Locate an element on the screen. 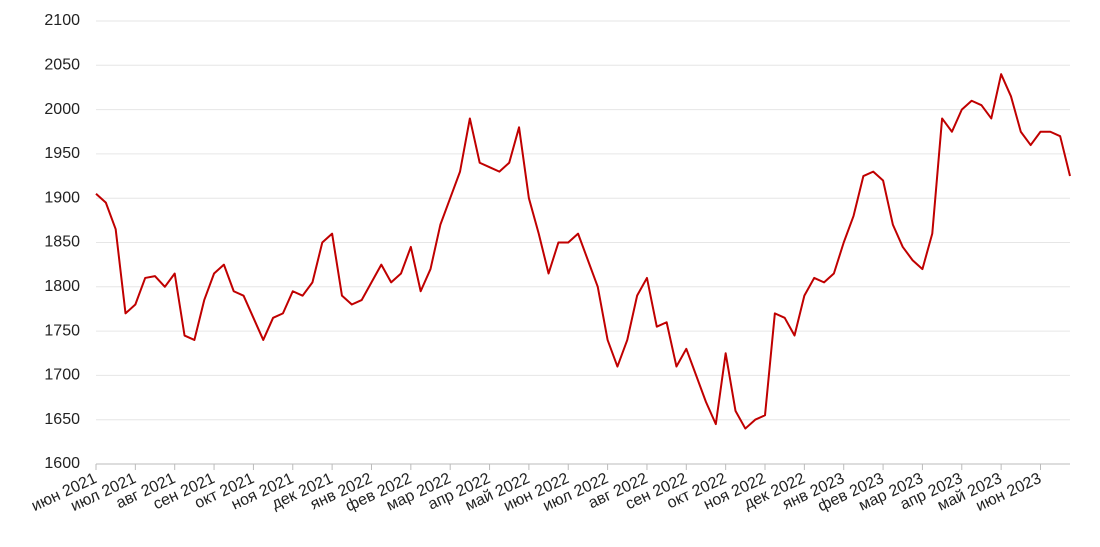  y-tick-label: 1850 is located at coordinates (62, 242).